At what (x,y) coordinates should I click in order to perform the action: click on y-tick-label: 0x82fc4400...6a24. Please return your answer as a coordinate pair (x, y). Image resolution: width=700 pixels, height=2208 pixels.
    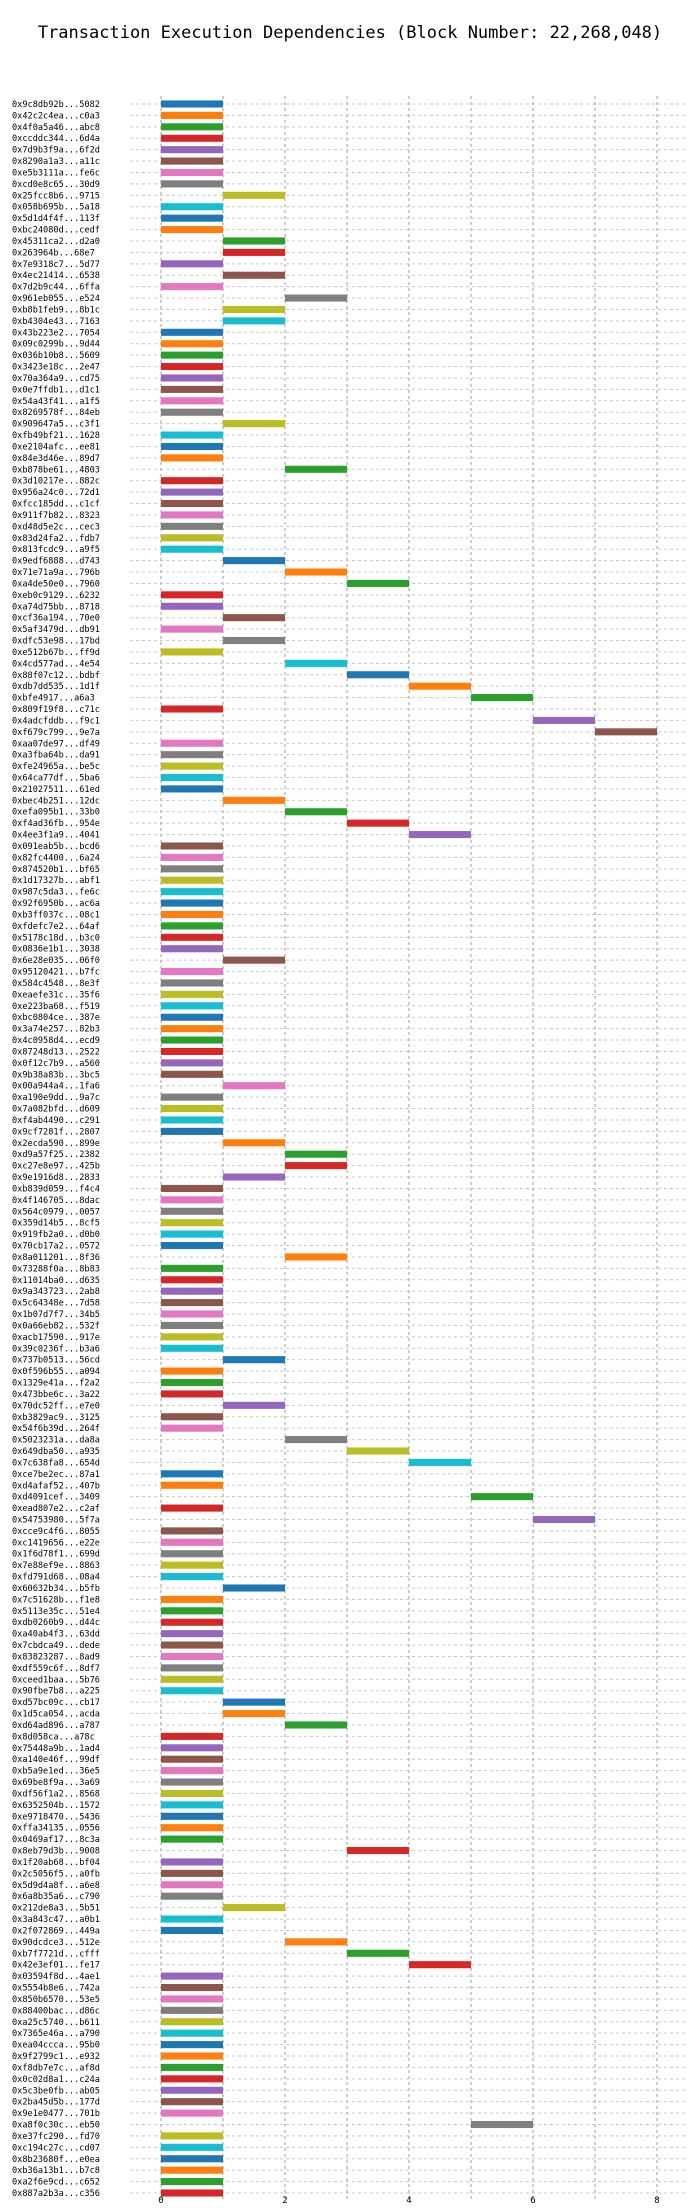
    Looking at the image, I should click on (56, 858).